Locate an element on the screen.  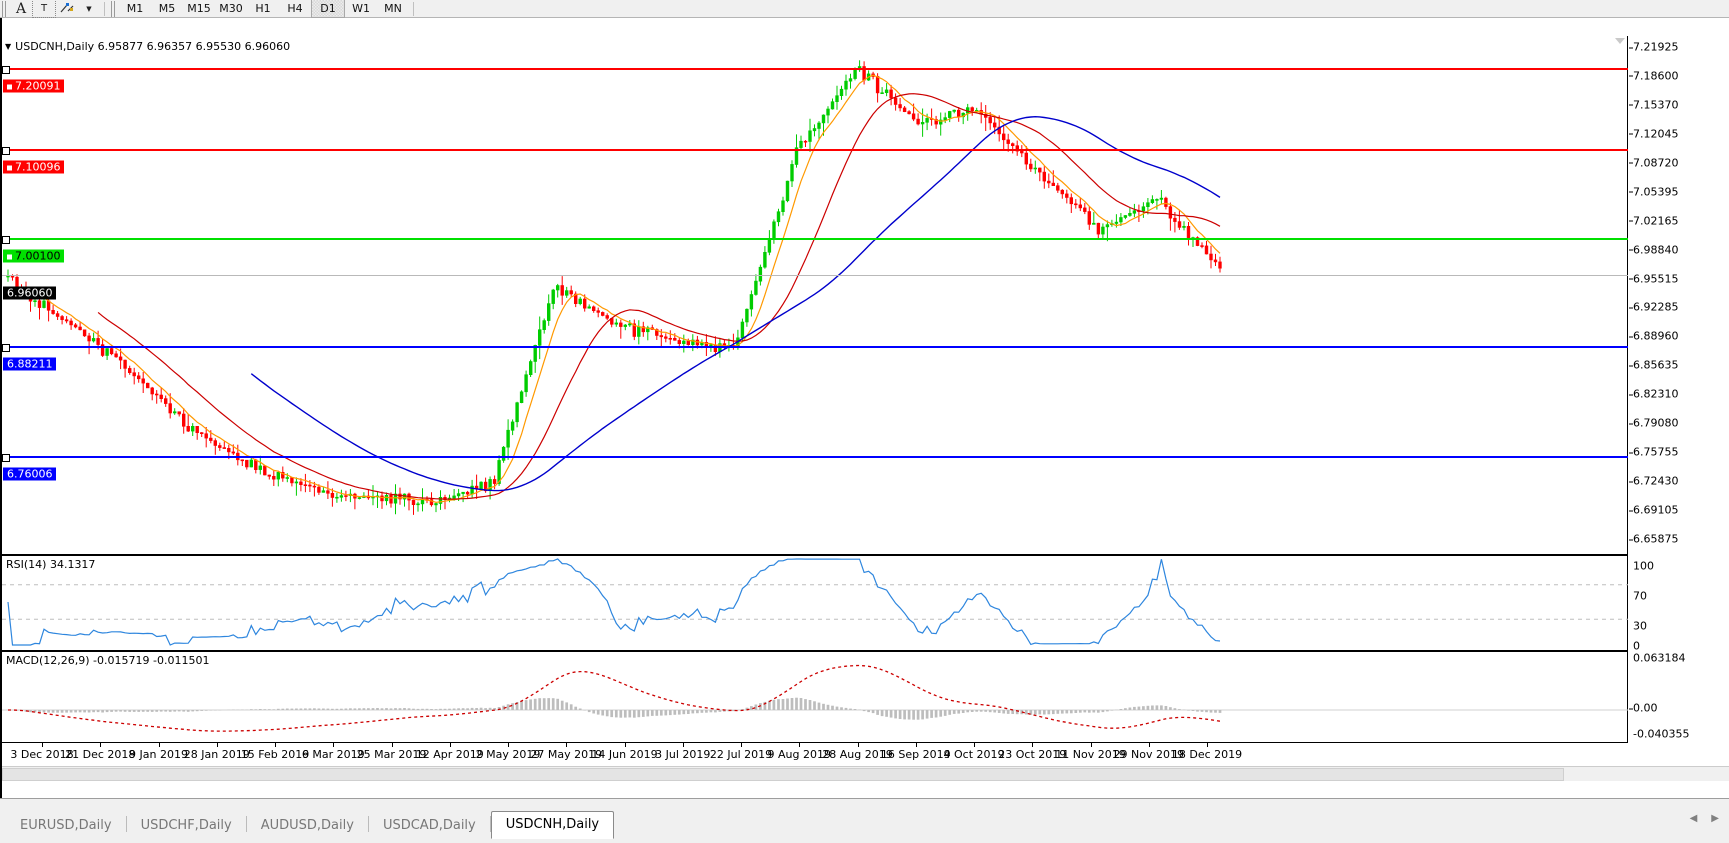
macd-label: MACD(12,26,9) -0.015719 -0.011501 is located at coordinates (108, 660).